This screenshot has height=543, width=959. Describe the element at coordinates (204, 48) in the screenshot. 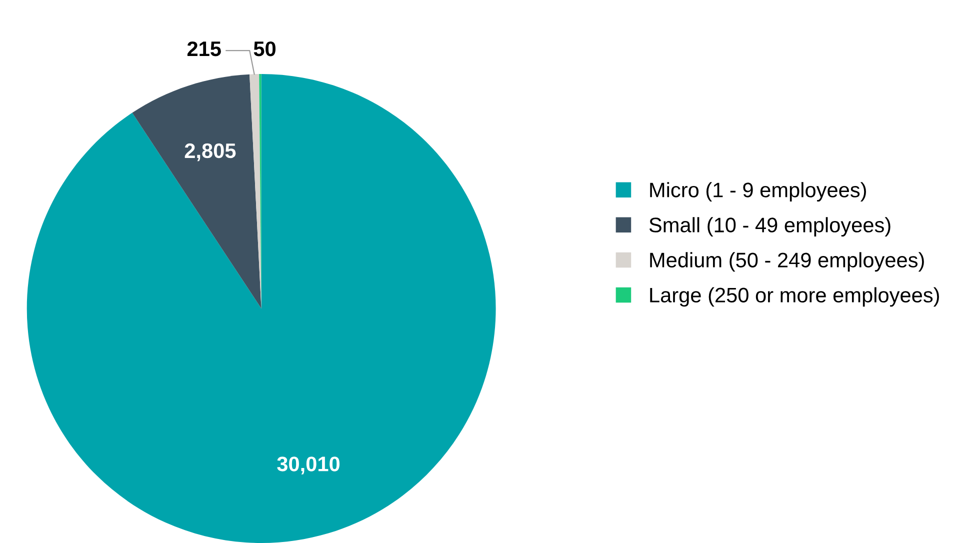

I see `data-label: 215` at that location.